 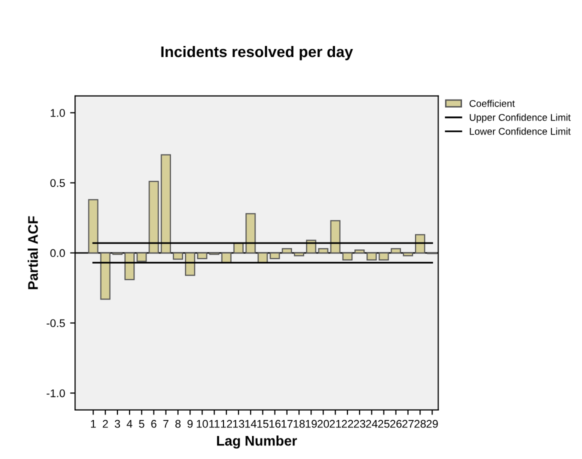 What do you see at coordinates (57, 183) in the screenshot?
I see `y-tick-label: 0.5` at bounding box center [57, 183].